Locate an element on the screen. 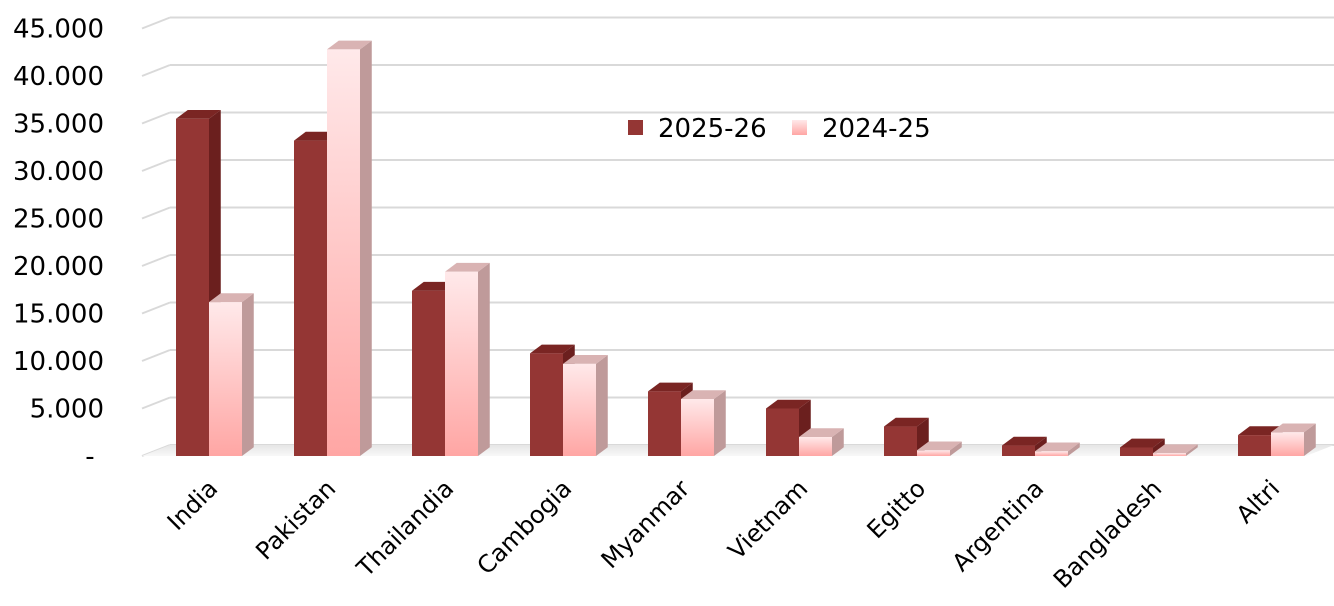 The height and width of the screenshot is (606, 1334). x-tick-label: Pakistan is located at coordinates (295, 519).